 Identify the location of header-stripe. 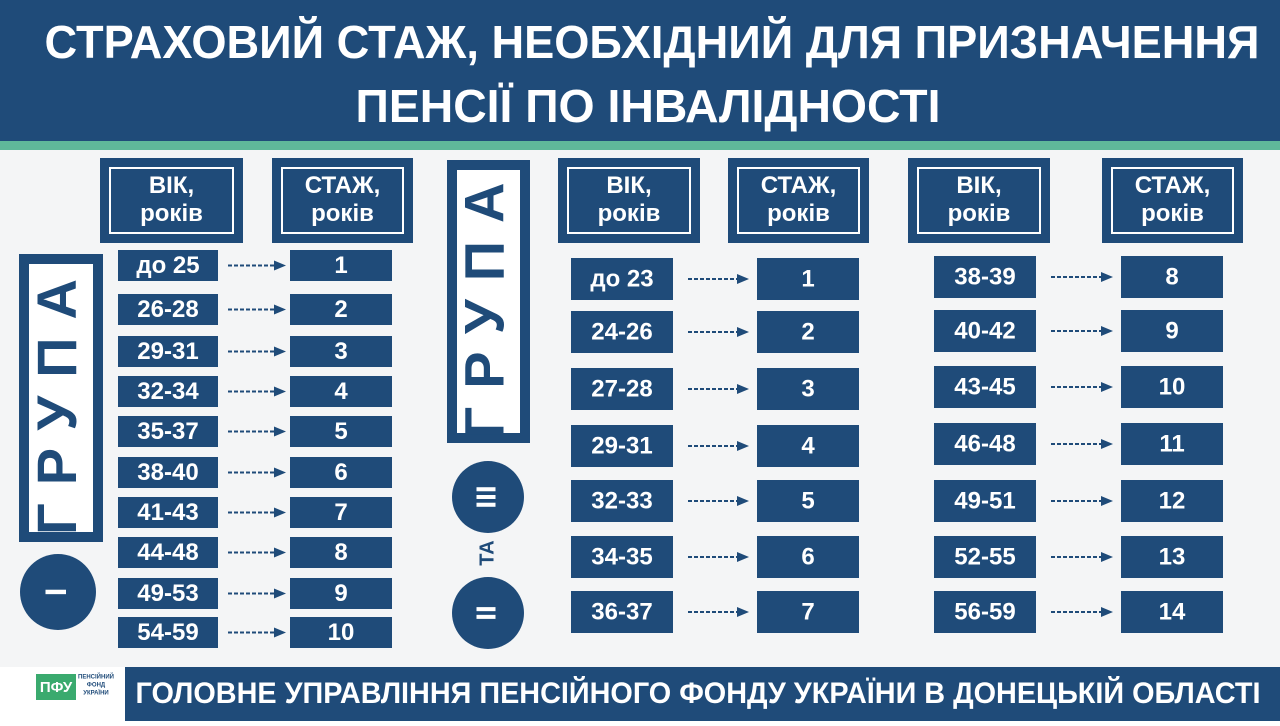
(640, 145).